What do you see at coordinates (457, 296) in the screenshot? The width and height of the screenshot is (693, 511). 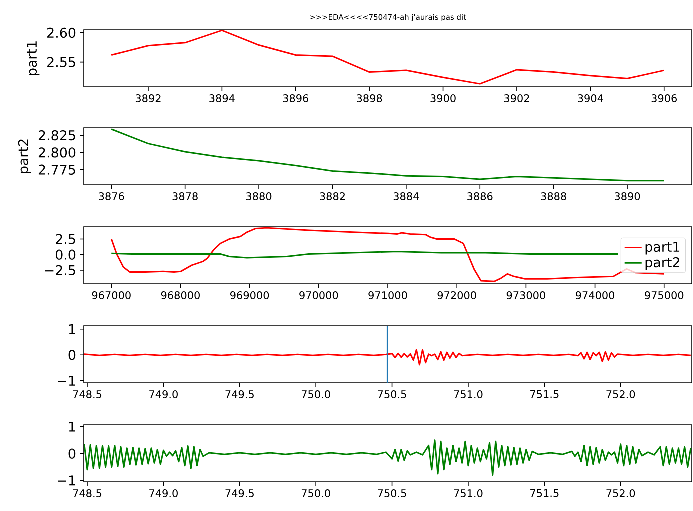 I see `x-tick-label: 972000` at bounding box center [457, 296].